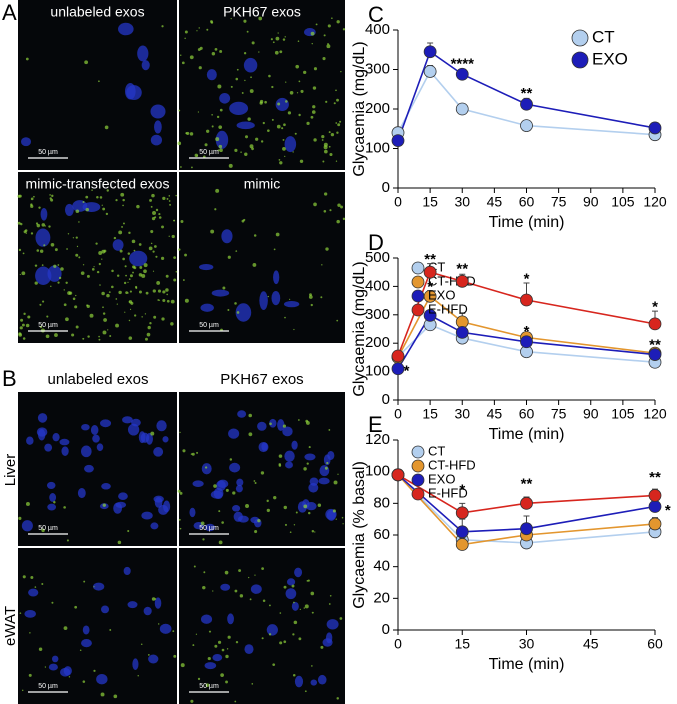 The image size is (677, 704). Describe the element at coordinates (377, 257) in the screenshot. I see `y-tick-label: 500` at that location.